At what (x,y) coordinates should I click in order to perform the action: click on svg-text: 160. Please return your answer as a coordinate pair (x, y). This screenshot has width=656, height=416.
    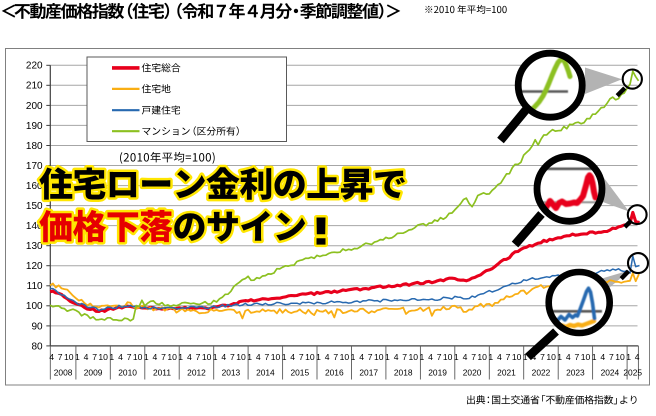
    Looking at the image, I should click on (34, 186).